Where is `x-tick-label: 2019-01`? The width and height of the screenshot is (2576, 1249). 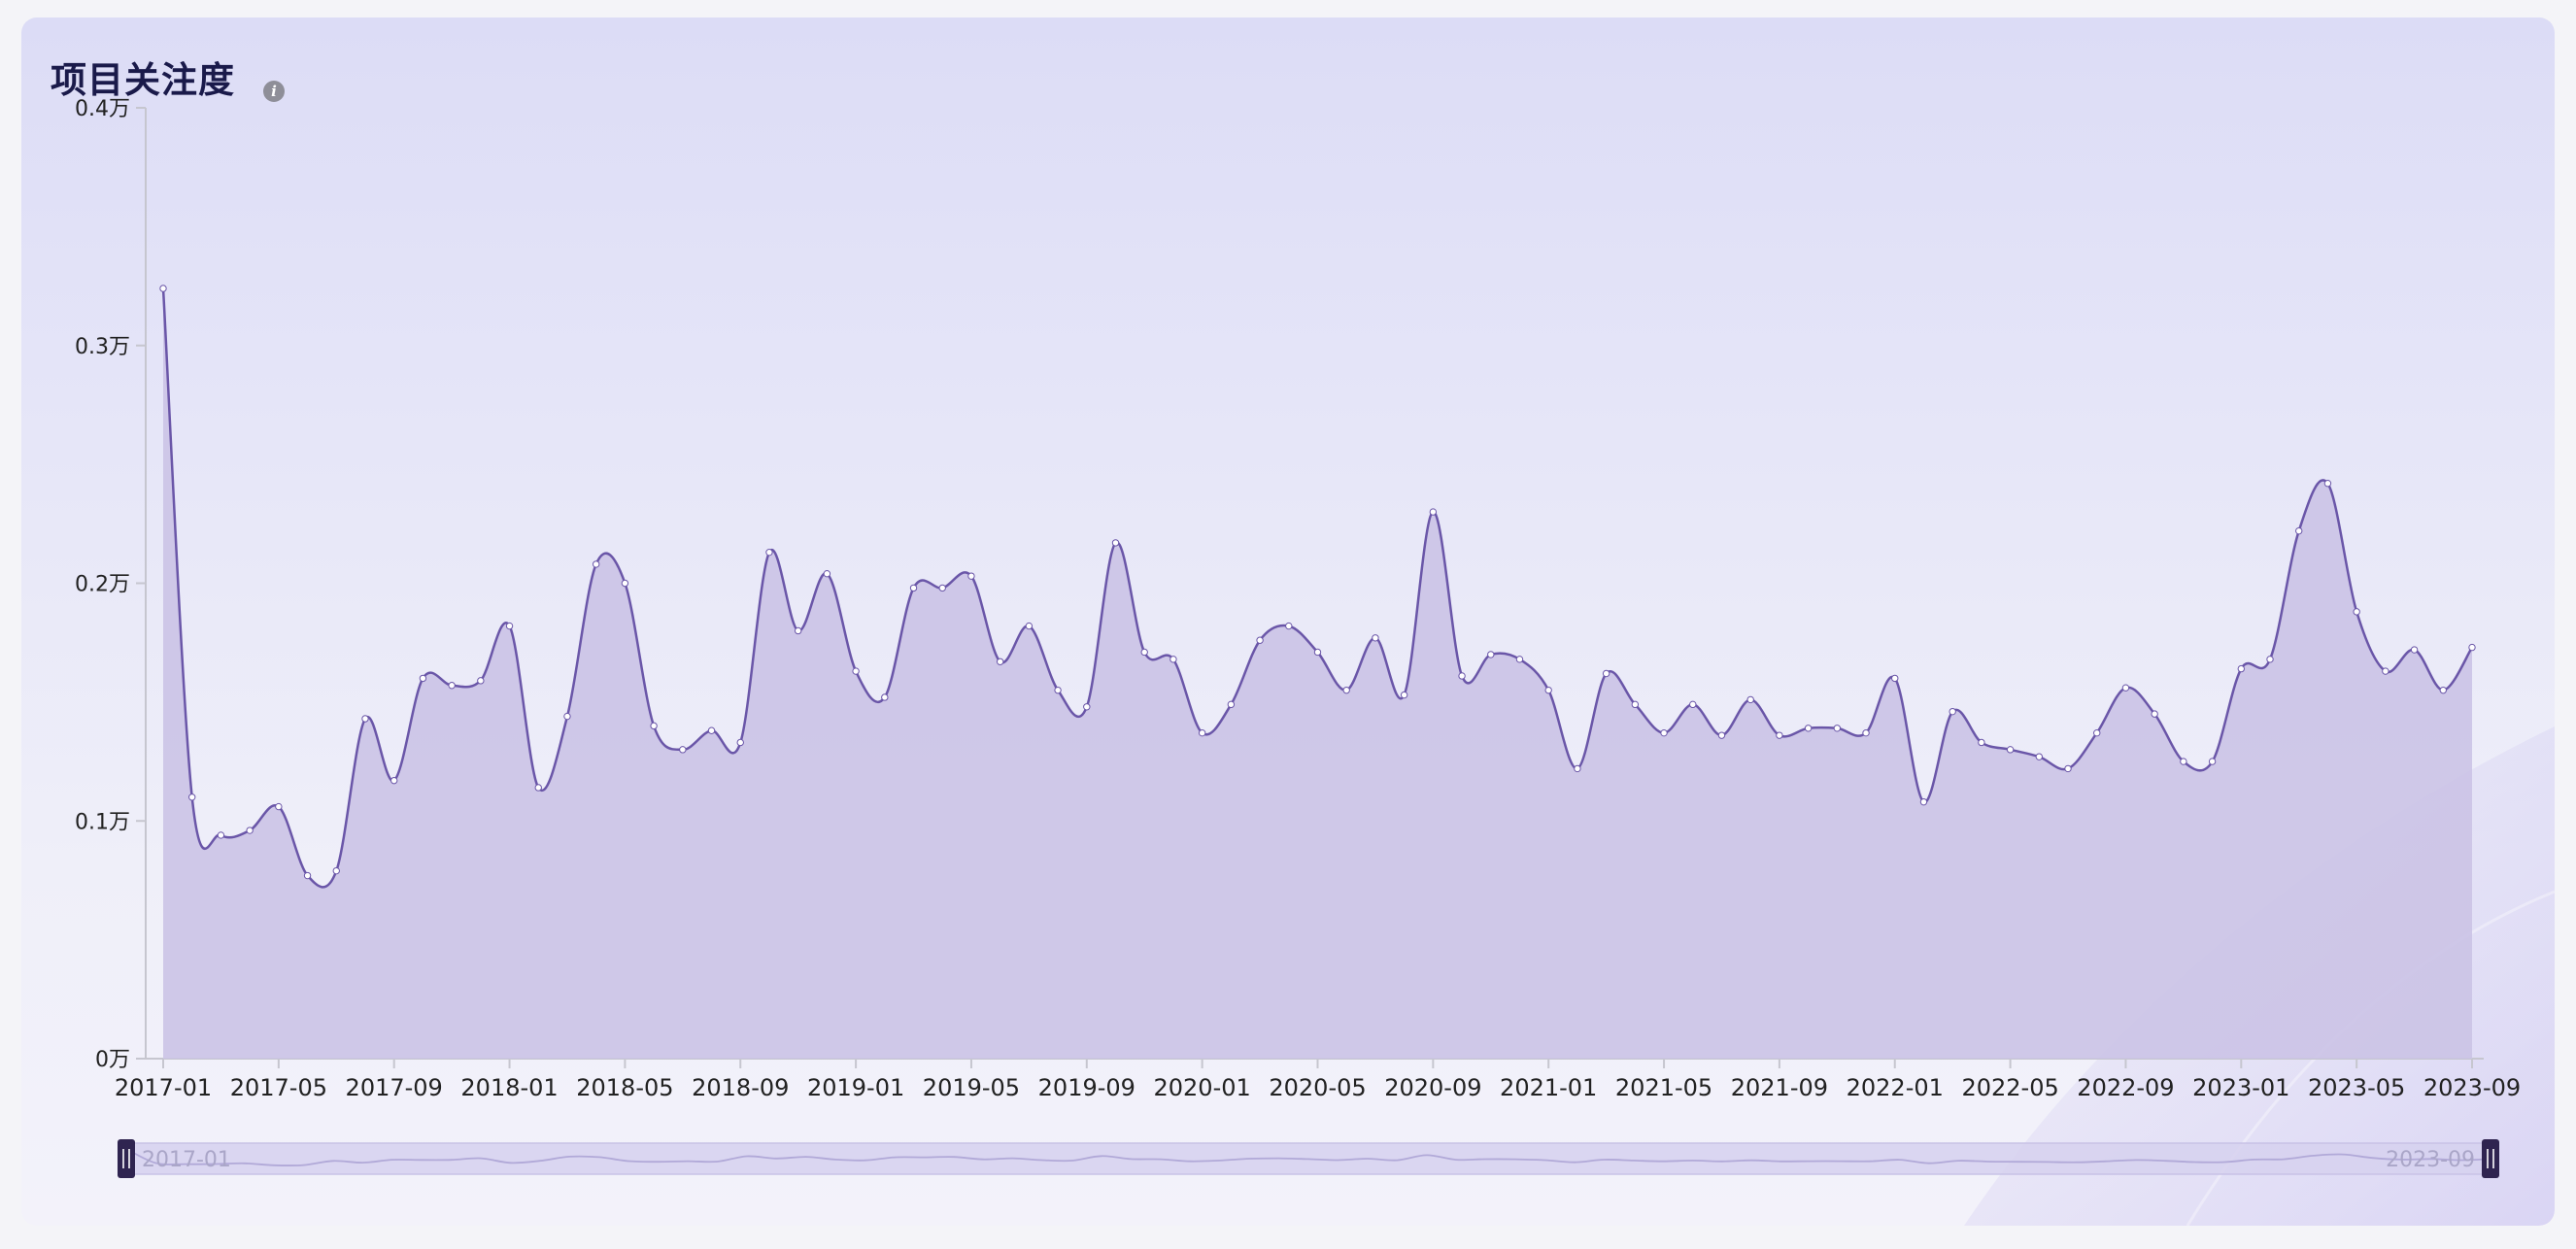
x-tick-label: 2019-01 is located at coordinates (855, 1087).